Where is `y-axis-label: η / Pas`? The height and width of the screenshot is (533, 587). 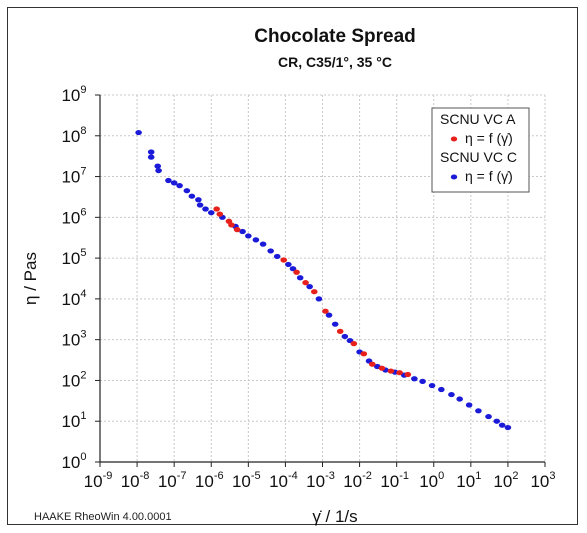
y-axis-label: η / Pas is located at coordinates (30, 278).